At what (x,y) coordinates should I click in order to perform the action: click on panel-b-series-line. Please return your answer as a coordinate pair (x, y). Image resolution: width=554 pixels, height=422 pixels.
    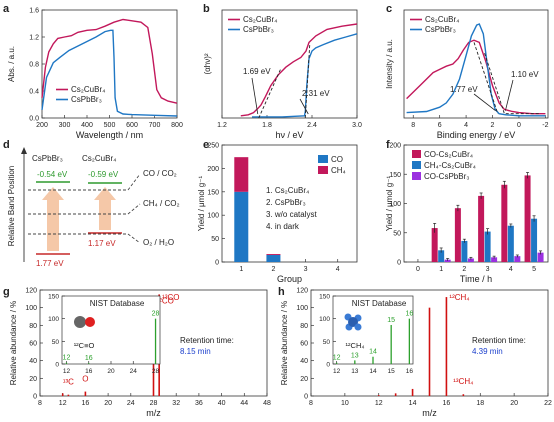
    Looking at the image, I should click on (305, 75).